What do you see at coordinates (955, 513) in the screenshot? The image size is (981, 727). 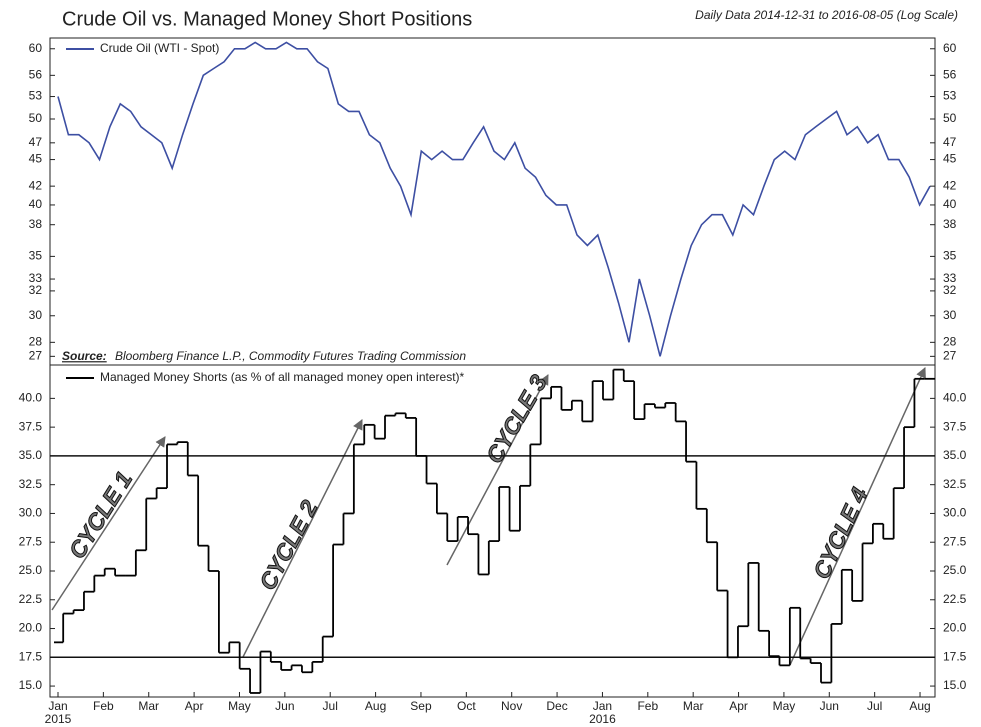 I see `y-tick-label-right: 30.0` at bounding box center [955, 513].